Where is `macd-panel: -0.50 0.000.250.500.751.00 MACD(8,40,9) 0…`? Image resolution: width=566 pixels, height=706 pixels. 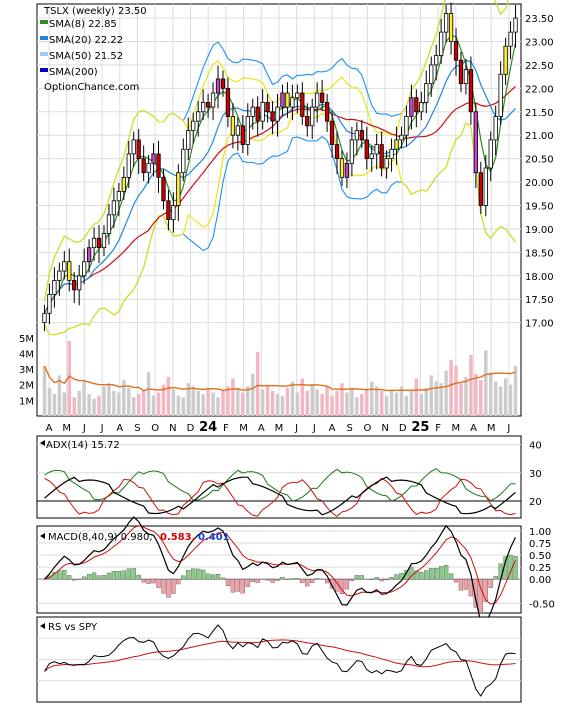 macd-panel: -0.50 0.000.250.500.751.00 MACD(8,40,9) 0… is located at coordinates (295, 570).